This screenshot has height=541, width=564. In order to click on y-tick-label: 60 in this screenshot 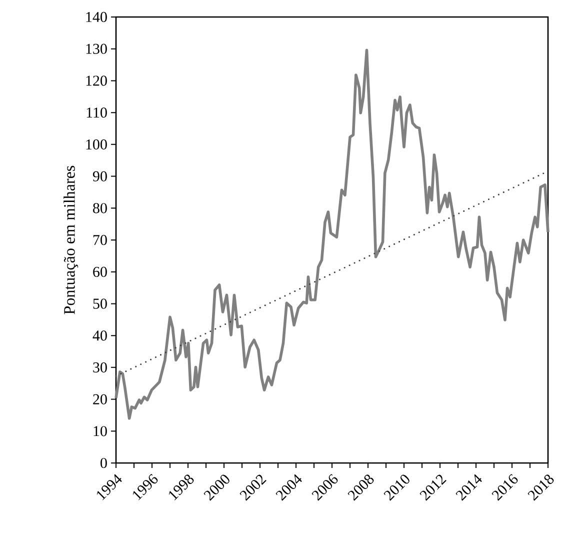, I will do `click(100, 271)`.